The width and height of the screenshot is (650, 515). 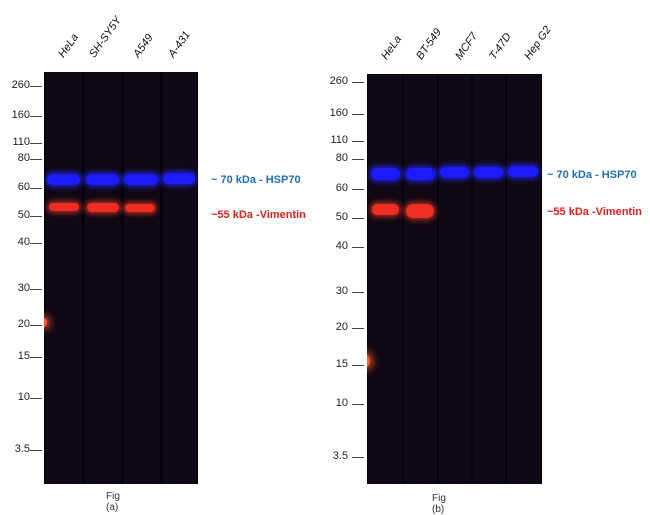 I want to click on lane-label-a549: A549, so click(x=143, y=46).